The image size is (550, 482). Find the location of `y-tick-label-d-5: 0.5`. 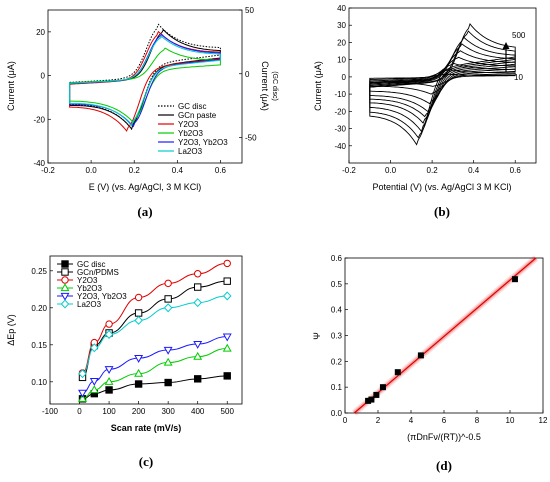

y-tick-label-d-5: 0.5 is located at coordinates (337, 284).